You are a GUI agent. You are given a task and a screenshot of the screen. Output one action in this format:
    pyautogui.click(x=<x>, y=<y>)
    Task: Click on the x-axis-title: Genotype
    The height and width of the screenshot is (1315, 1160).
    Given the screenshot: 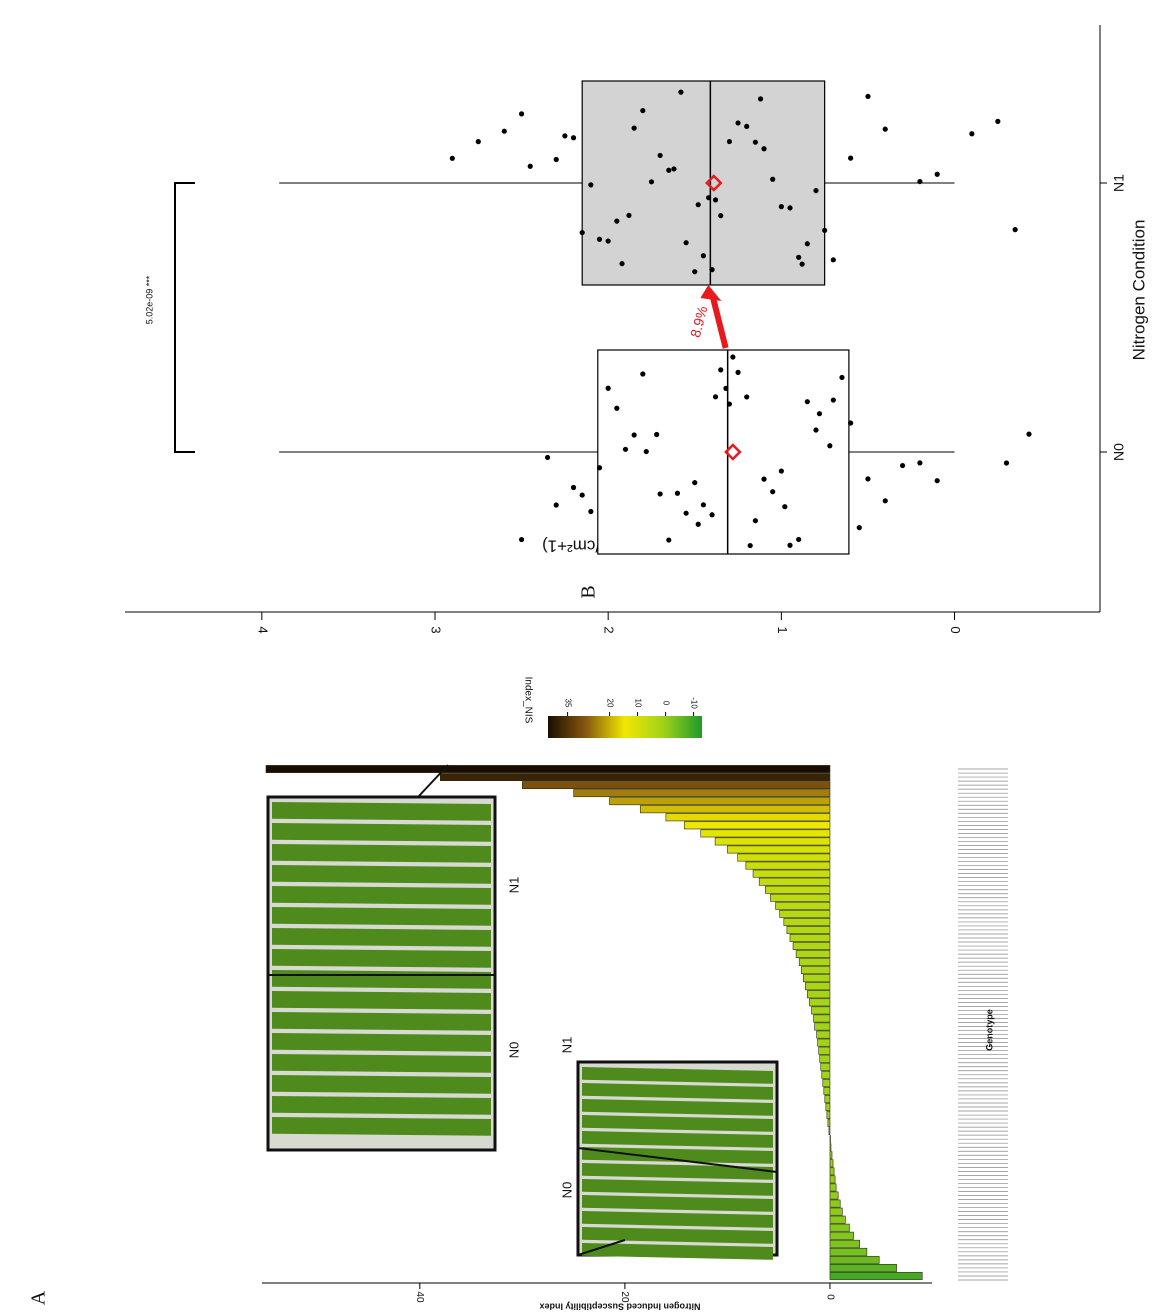 What is the action you would take?
    pyautogui.click(x=989, y=1030)
    